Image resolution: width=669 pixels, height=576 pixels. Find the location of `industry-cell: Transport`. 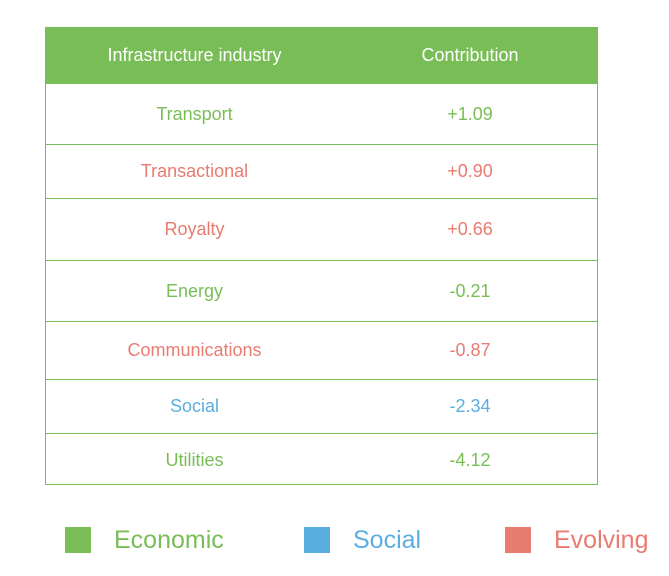

industry-cell: Transport is located at coordinates (194, 113).